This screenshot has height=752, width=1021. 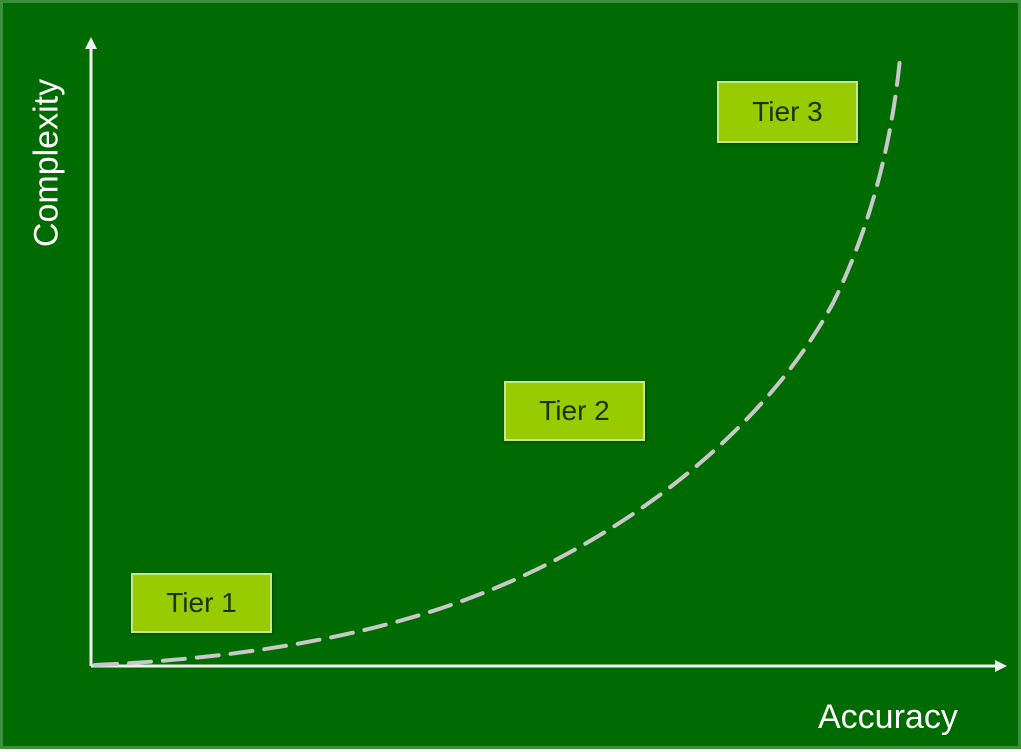 What do you see at coordinates (46, 163) in the screenshot?
I see `y-axis-label: Complexity` at bounding box center [46, 163].